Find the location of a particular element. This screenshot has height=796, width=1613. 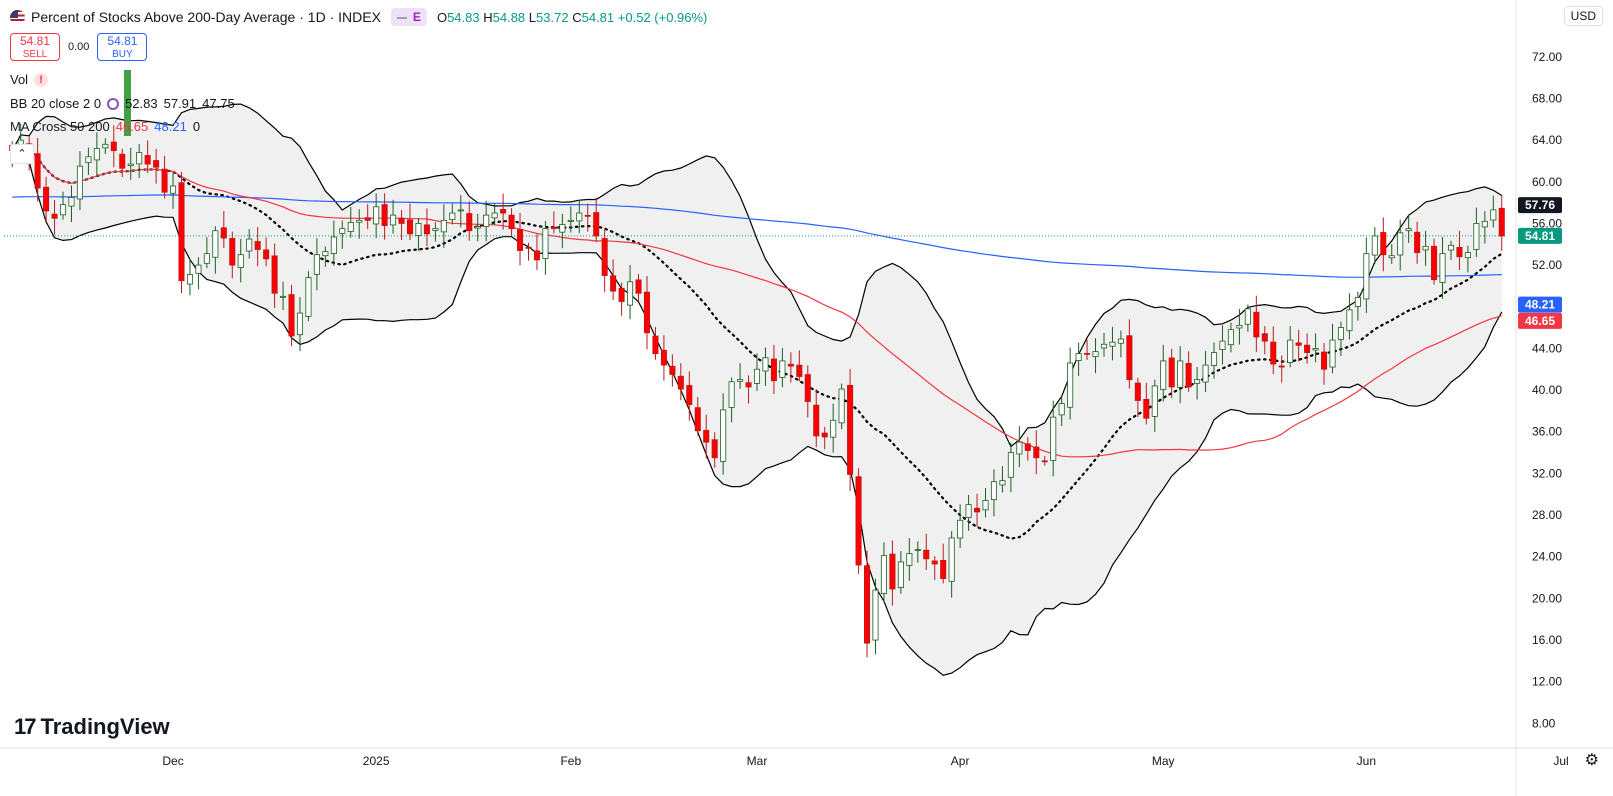

y-tick-label: 24.00 is located at coordinates (1547, 557).